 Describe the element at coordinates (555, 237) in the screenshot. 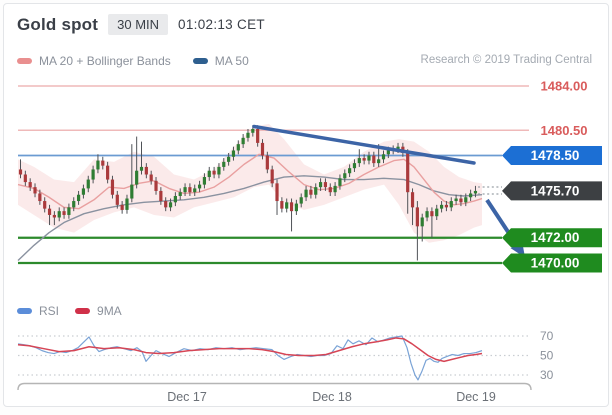

I see `price-badge-label: 1472.00` at that location.